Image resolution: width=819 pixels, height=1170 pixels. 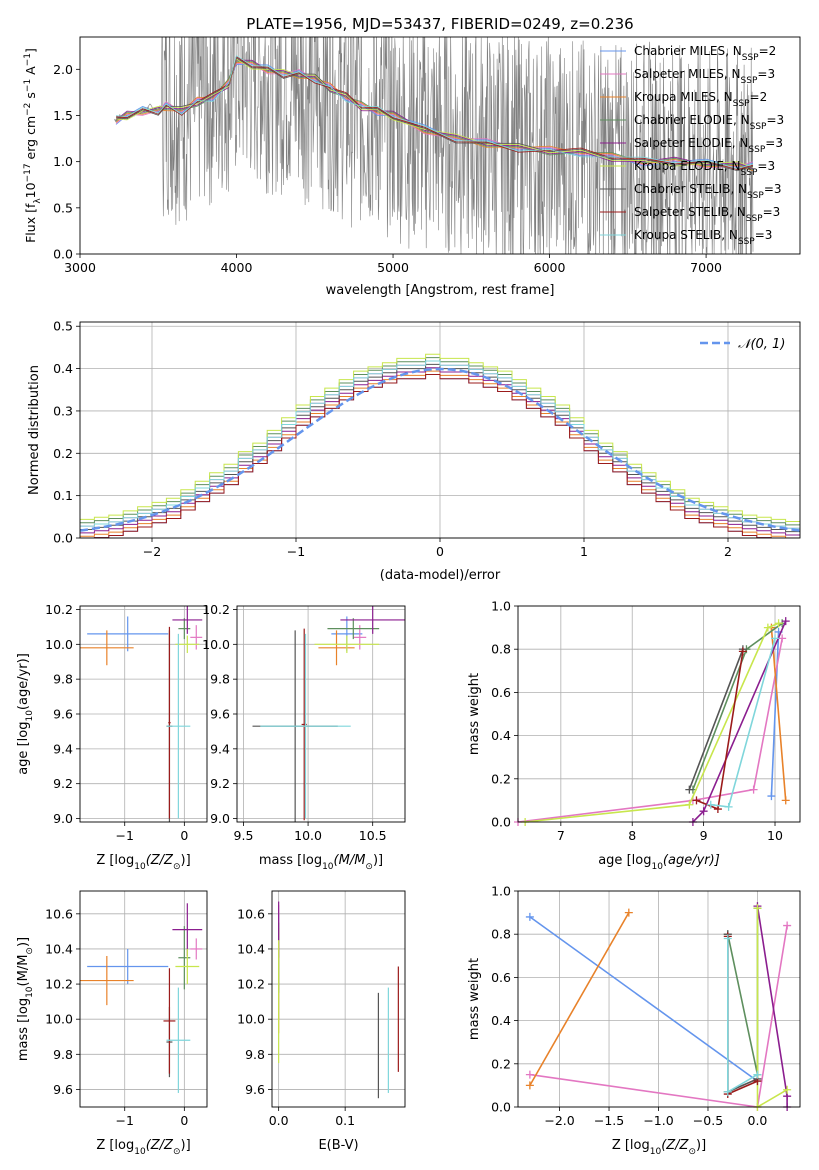 I want to click on x-tick-label: −1.0, so click(x=658, y=1120).